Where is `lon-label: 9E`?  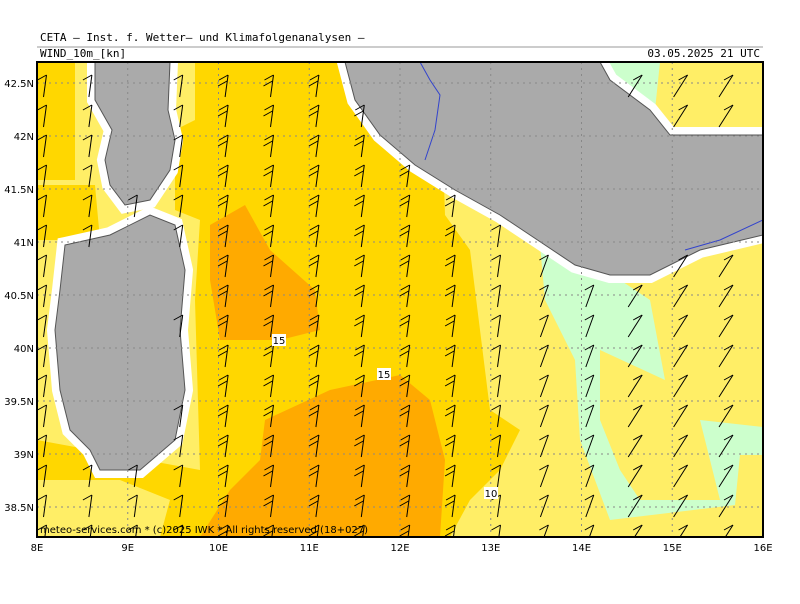 lon-label: 9E is located at coordinates (127, 548).